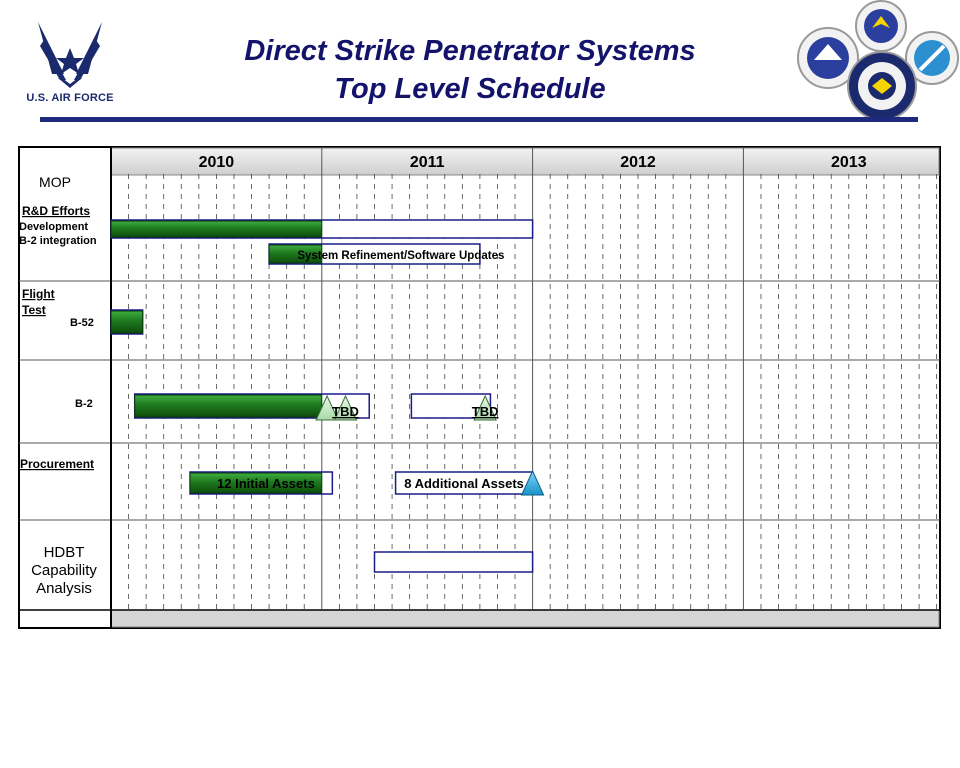 This screenshot has height=768, width=960. What do you see at coordinates (53, 227) in the screenshot?
I see `row-label: Development` at bounding box center [53, 227].